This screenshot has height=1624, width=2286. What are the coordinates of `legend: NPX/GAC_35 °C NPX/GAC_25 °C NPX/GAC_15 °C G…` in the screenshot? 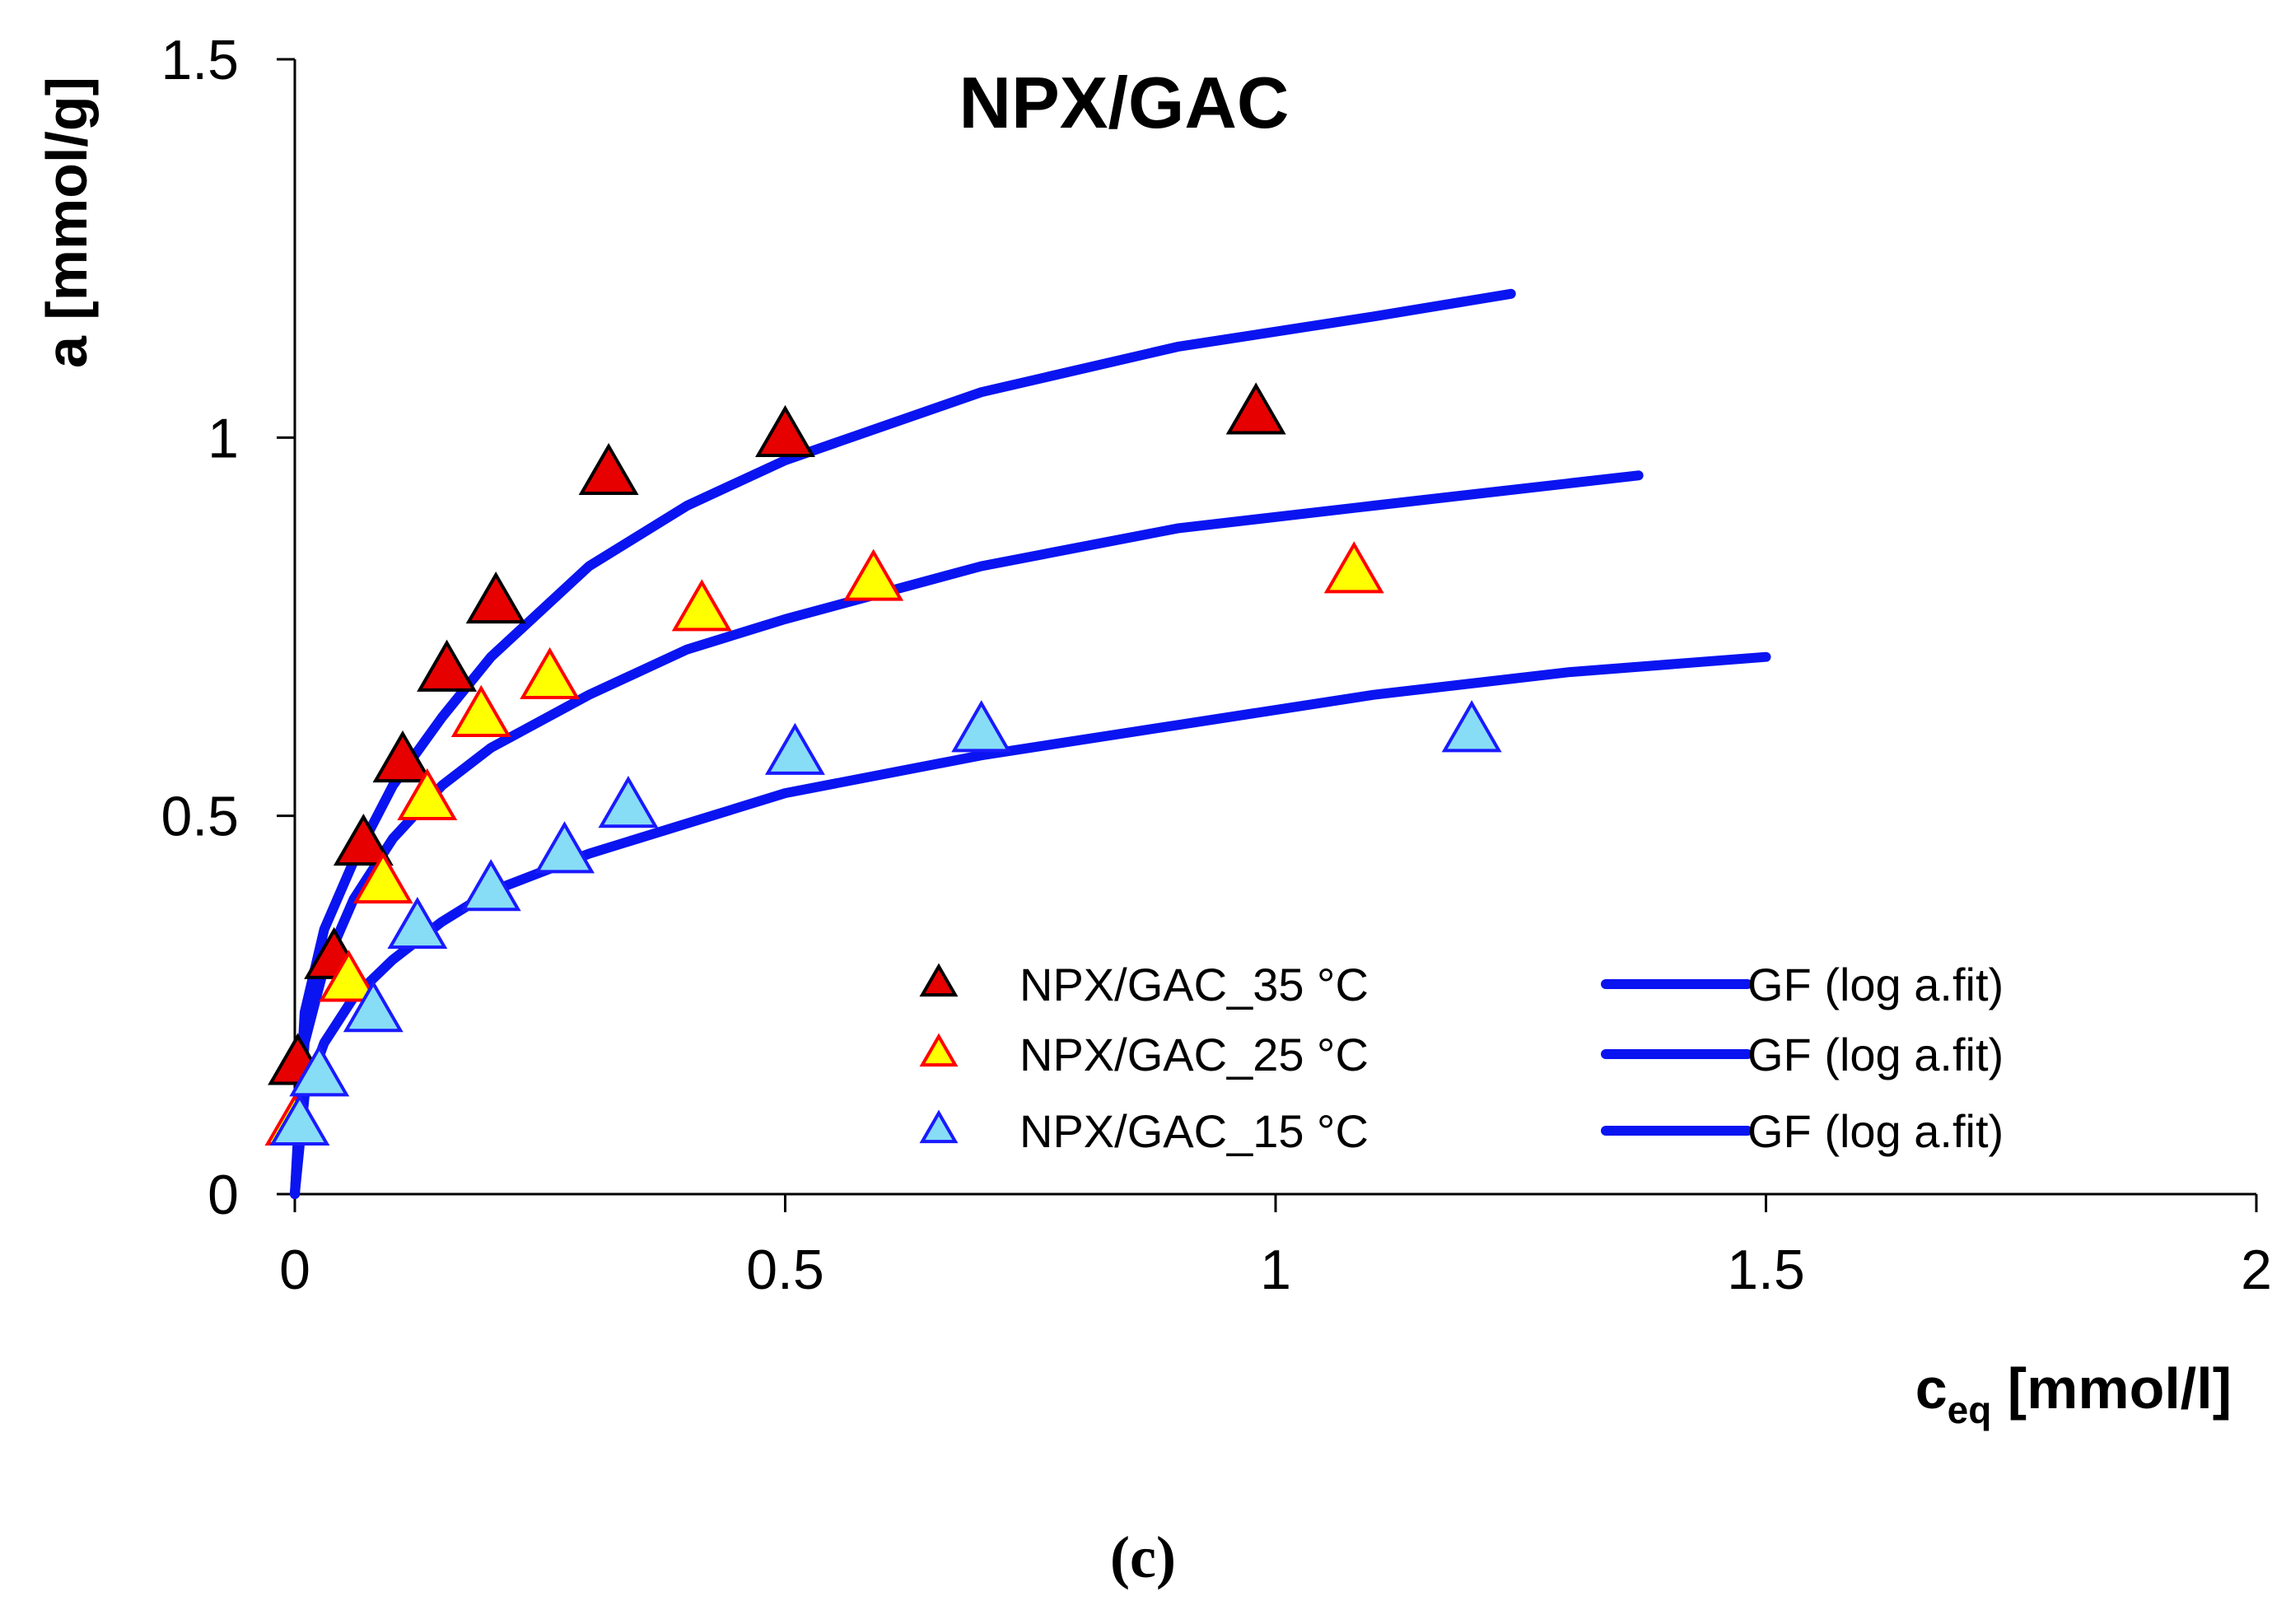 It's located at (1461, 1058).